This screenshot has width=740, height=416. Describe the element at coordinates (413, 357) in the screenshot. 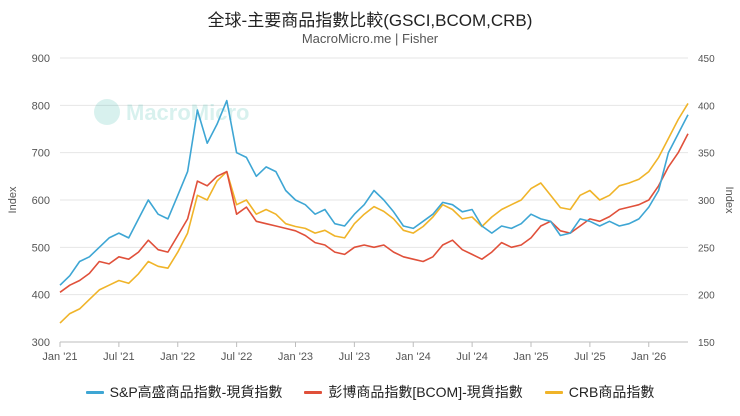

I see `x-tick-label: Jan '24` at that location.